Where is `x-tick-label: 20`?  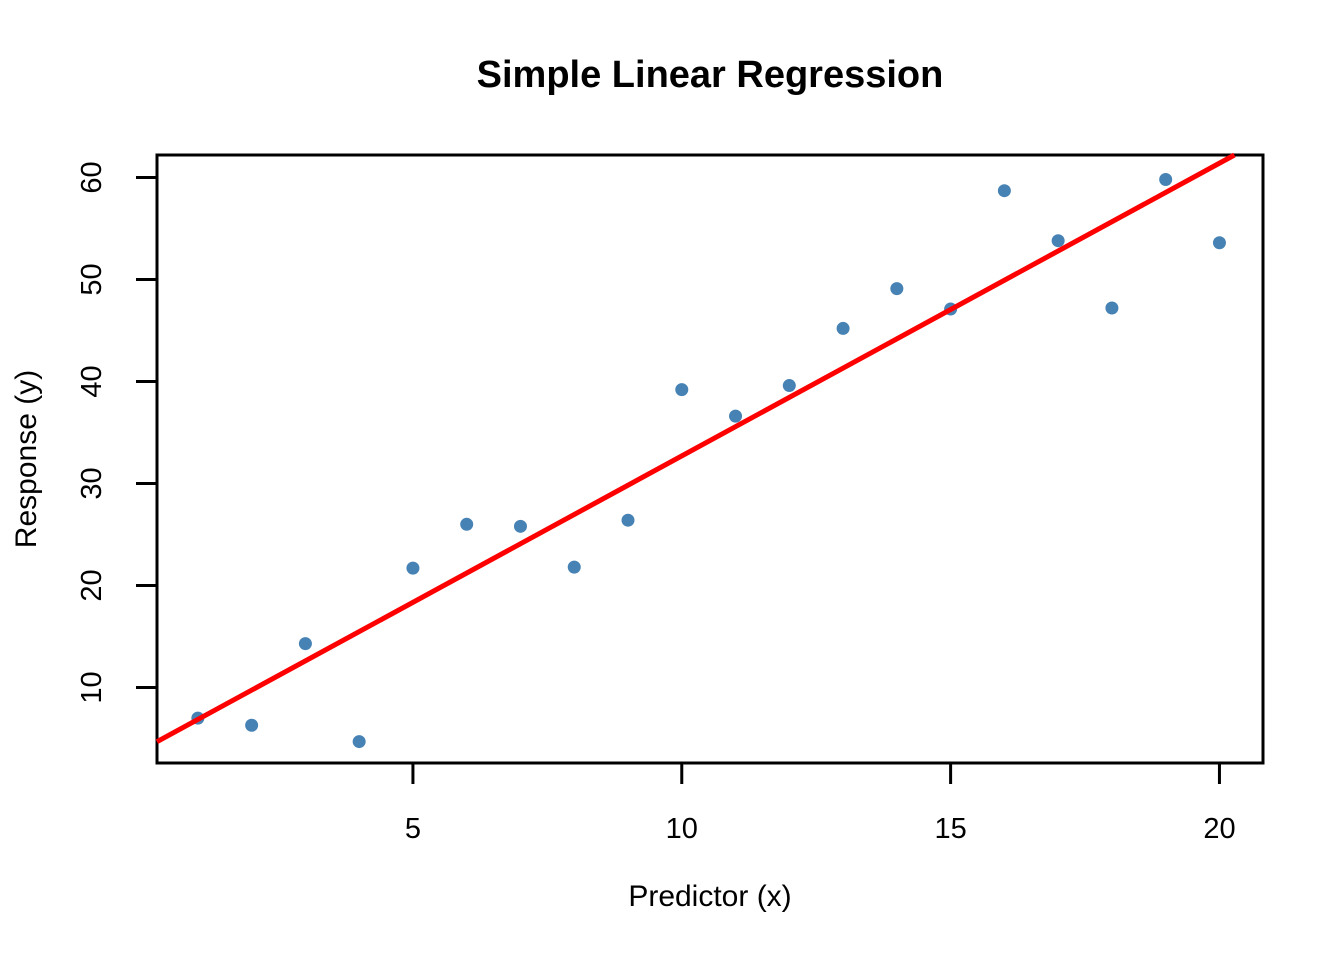
x-tick-label: 20 is located at coordinates (1219, 829).